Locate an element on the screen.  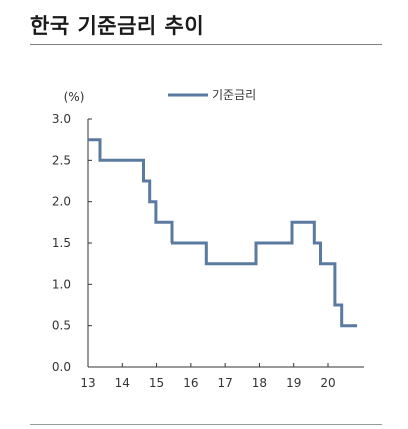
title-divider is located at coordinates (206, 44).